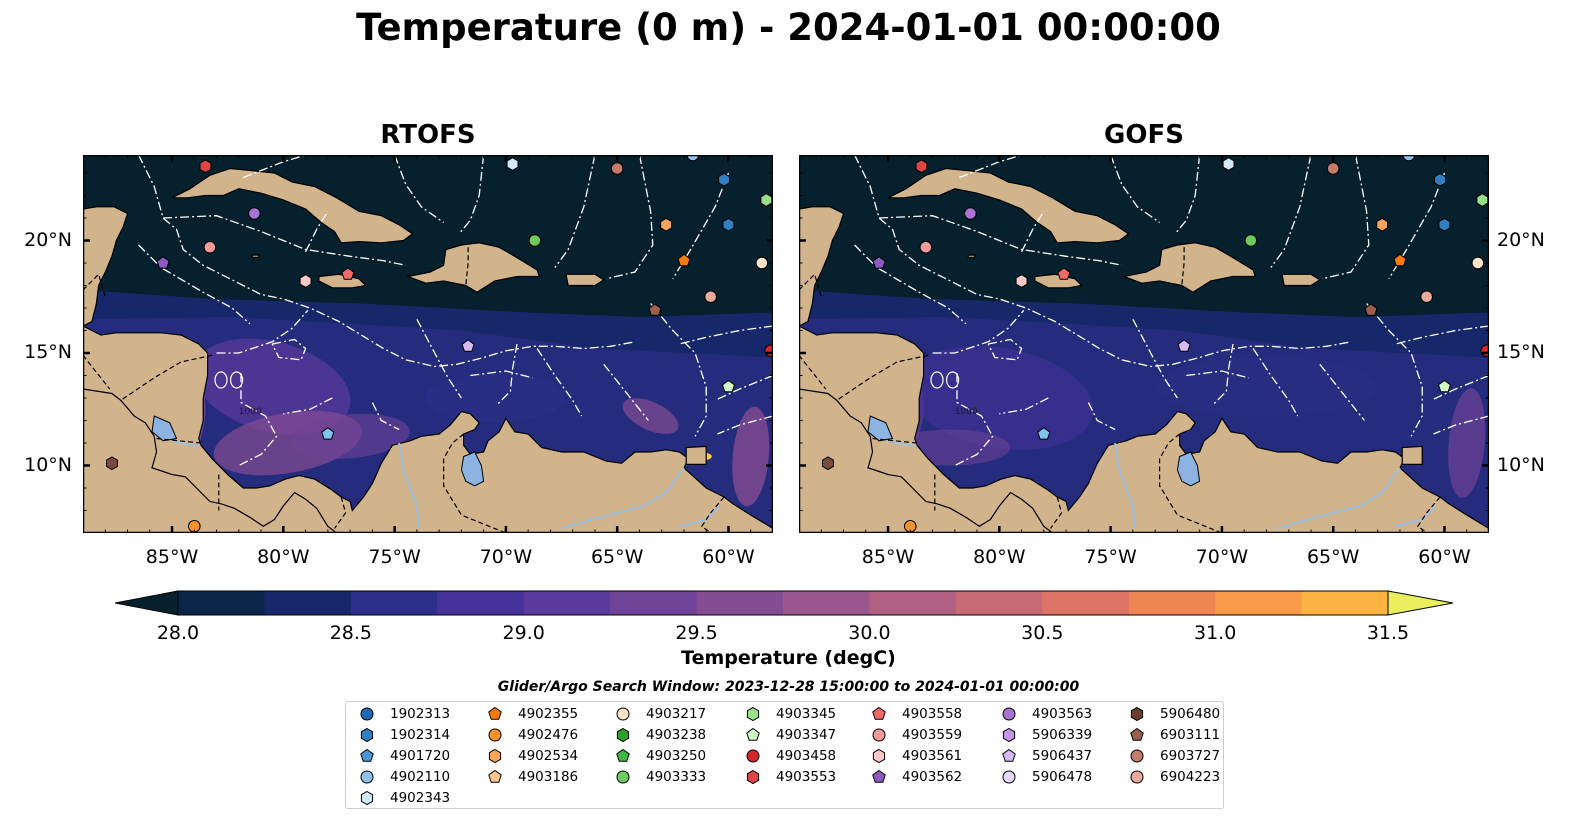 The height and width of the screenshot is (826, 1577). What do you see at coordinates (1521, 464) in the screenshot?
I see `y-tick-label-right: 10°N` at bounding box center [1521, 464].